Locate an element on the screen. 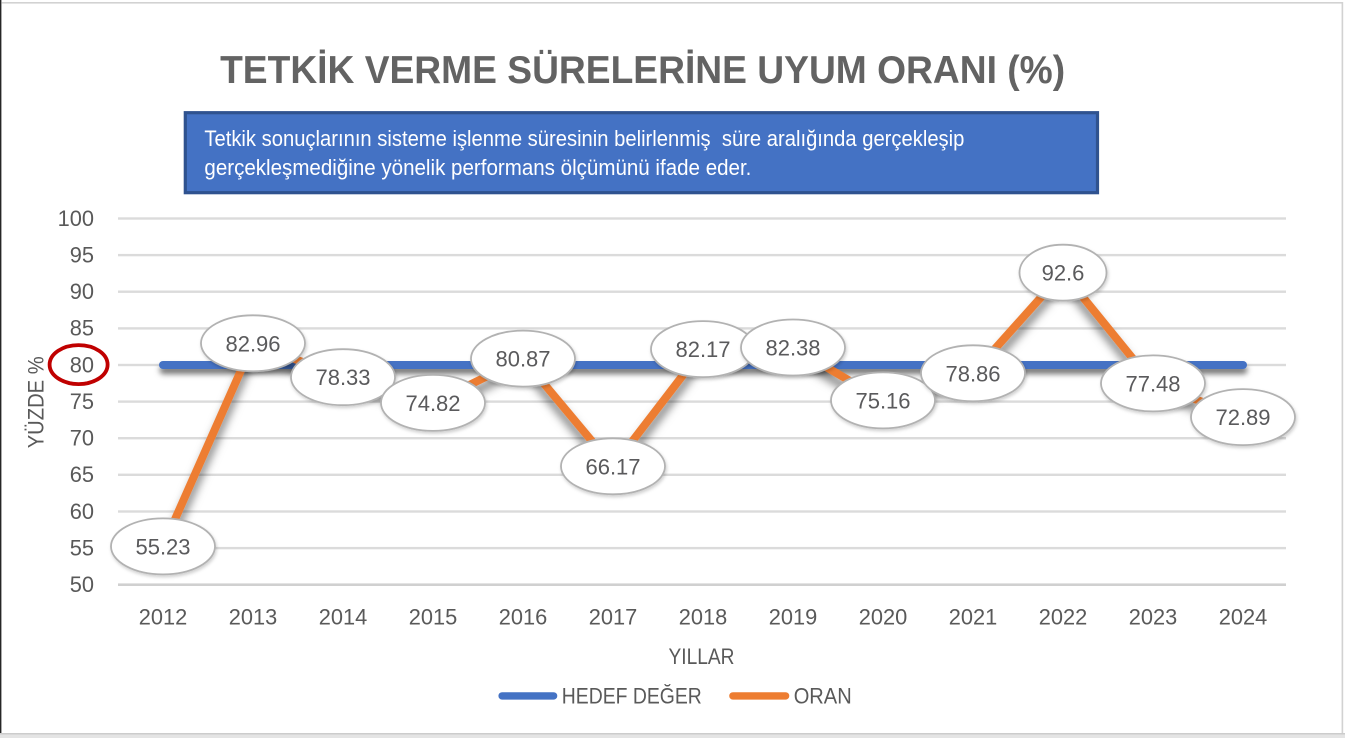  svg-text: 90 is located at coordinates (82, 291).